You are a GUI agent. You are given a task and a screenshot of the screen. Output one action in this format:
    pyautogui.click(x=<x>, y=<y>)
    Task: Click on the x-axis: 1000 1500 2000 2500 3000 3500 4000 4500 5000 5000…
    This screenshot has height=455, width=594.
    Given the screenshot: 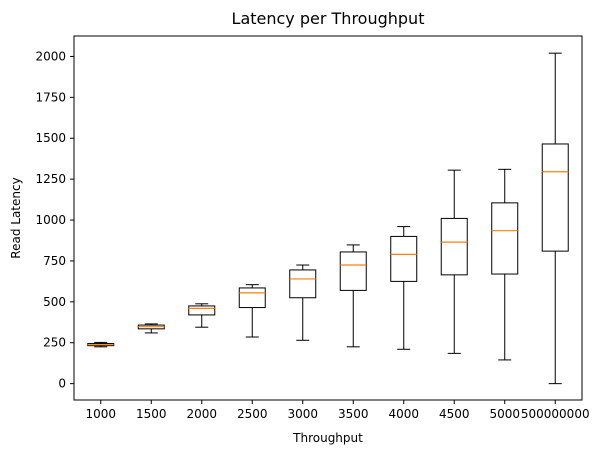 What is the action you would take?
    pyautogui.click(x=337, y=410)
    